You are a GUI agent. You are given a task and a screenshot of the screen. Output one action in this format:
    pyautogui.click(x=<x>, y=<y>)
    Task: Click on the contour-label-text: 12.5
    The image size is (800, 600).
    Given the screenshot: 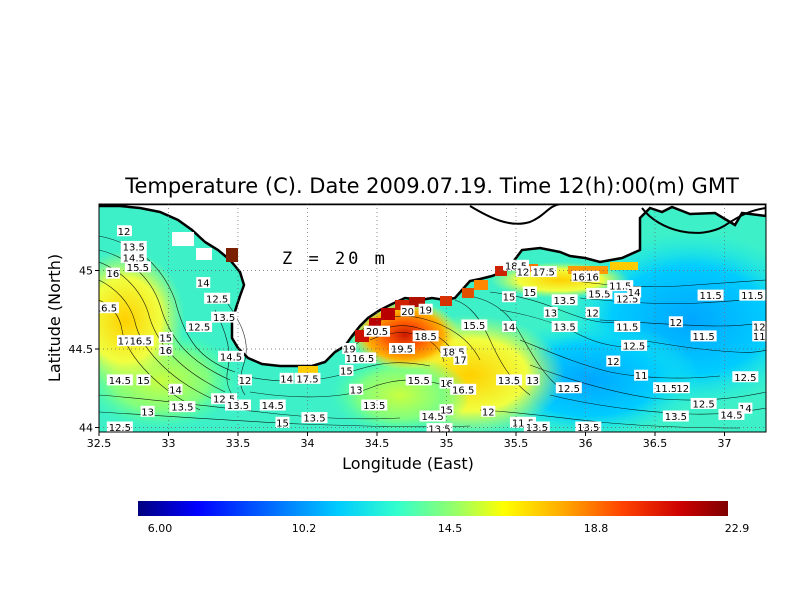 What is the action you would take?
    pyautogui.click(x=634, y=346)
    